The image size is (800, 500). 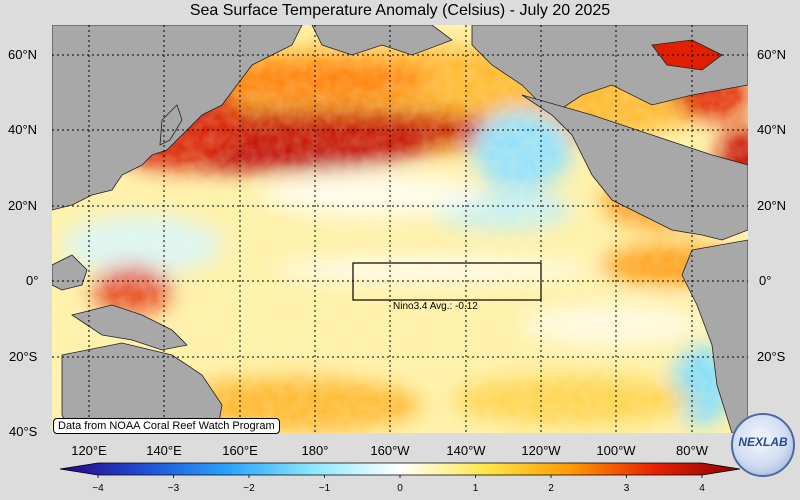 I want to click on north-america-west, so click(x=634, y=167).